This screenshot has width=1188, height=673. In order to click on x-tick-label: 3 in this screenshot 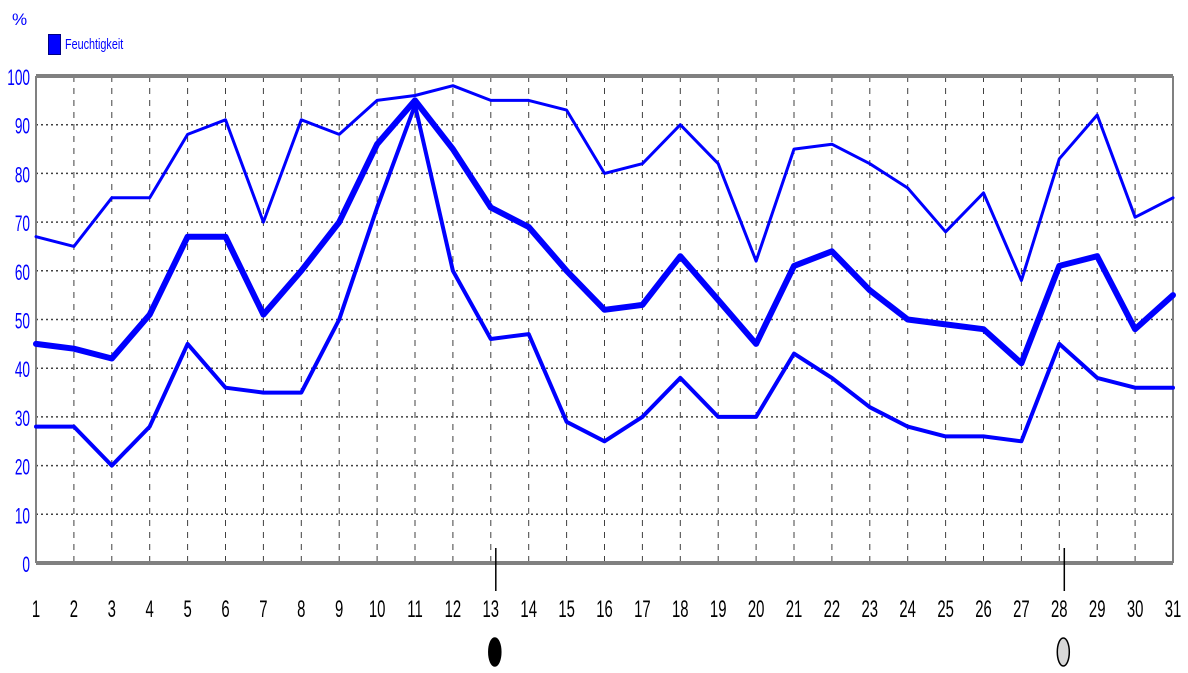, I will do `click(112, 610)`.